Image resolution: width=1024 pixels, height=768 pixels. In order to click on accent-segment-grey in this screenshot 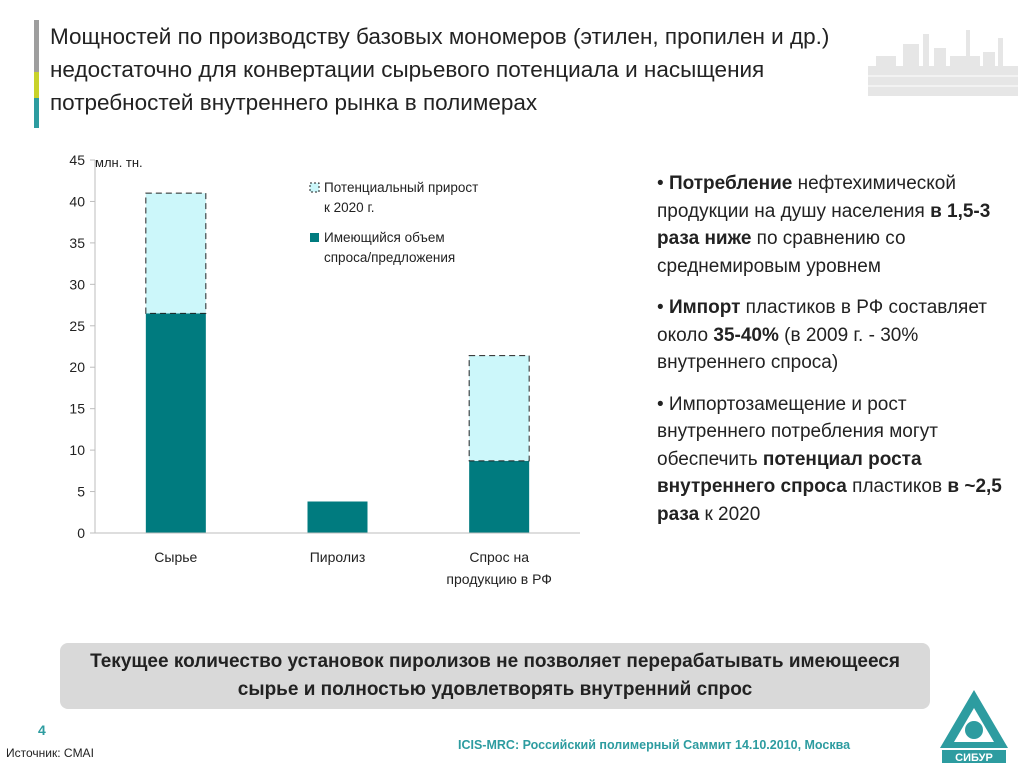, I will do `click(36, 46)`.